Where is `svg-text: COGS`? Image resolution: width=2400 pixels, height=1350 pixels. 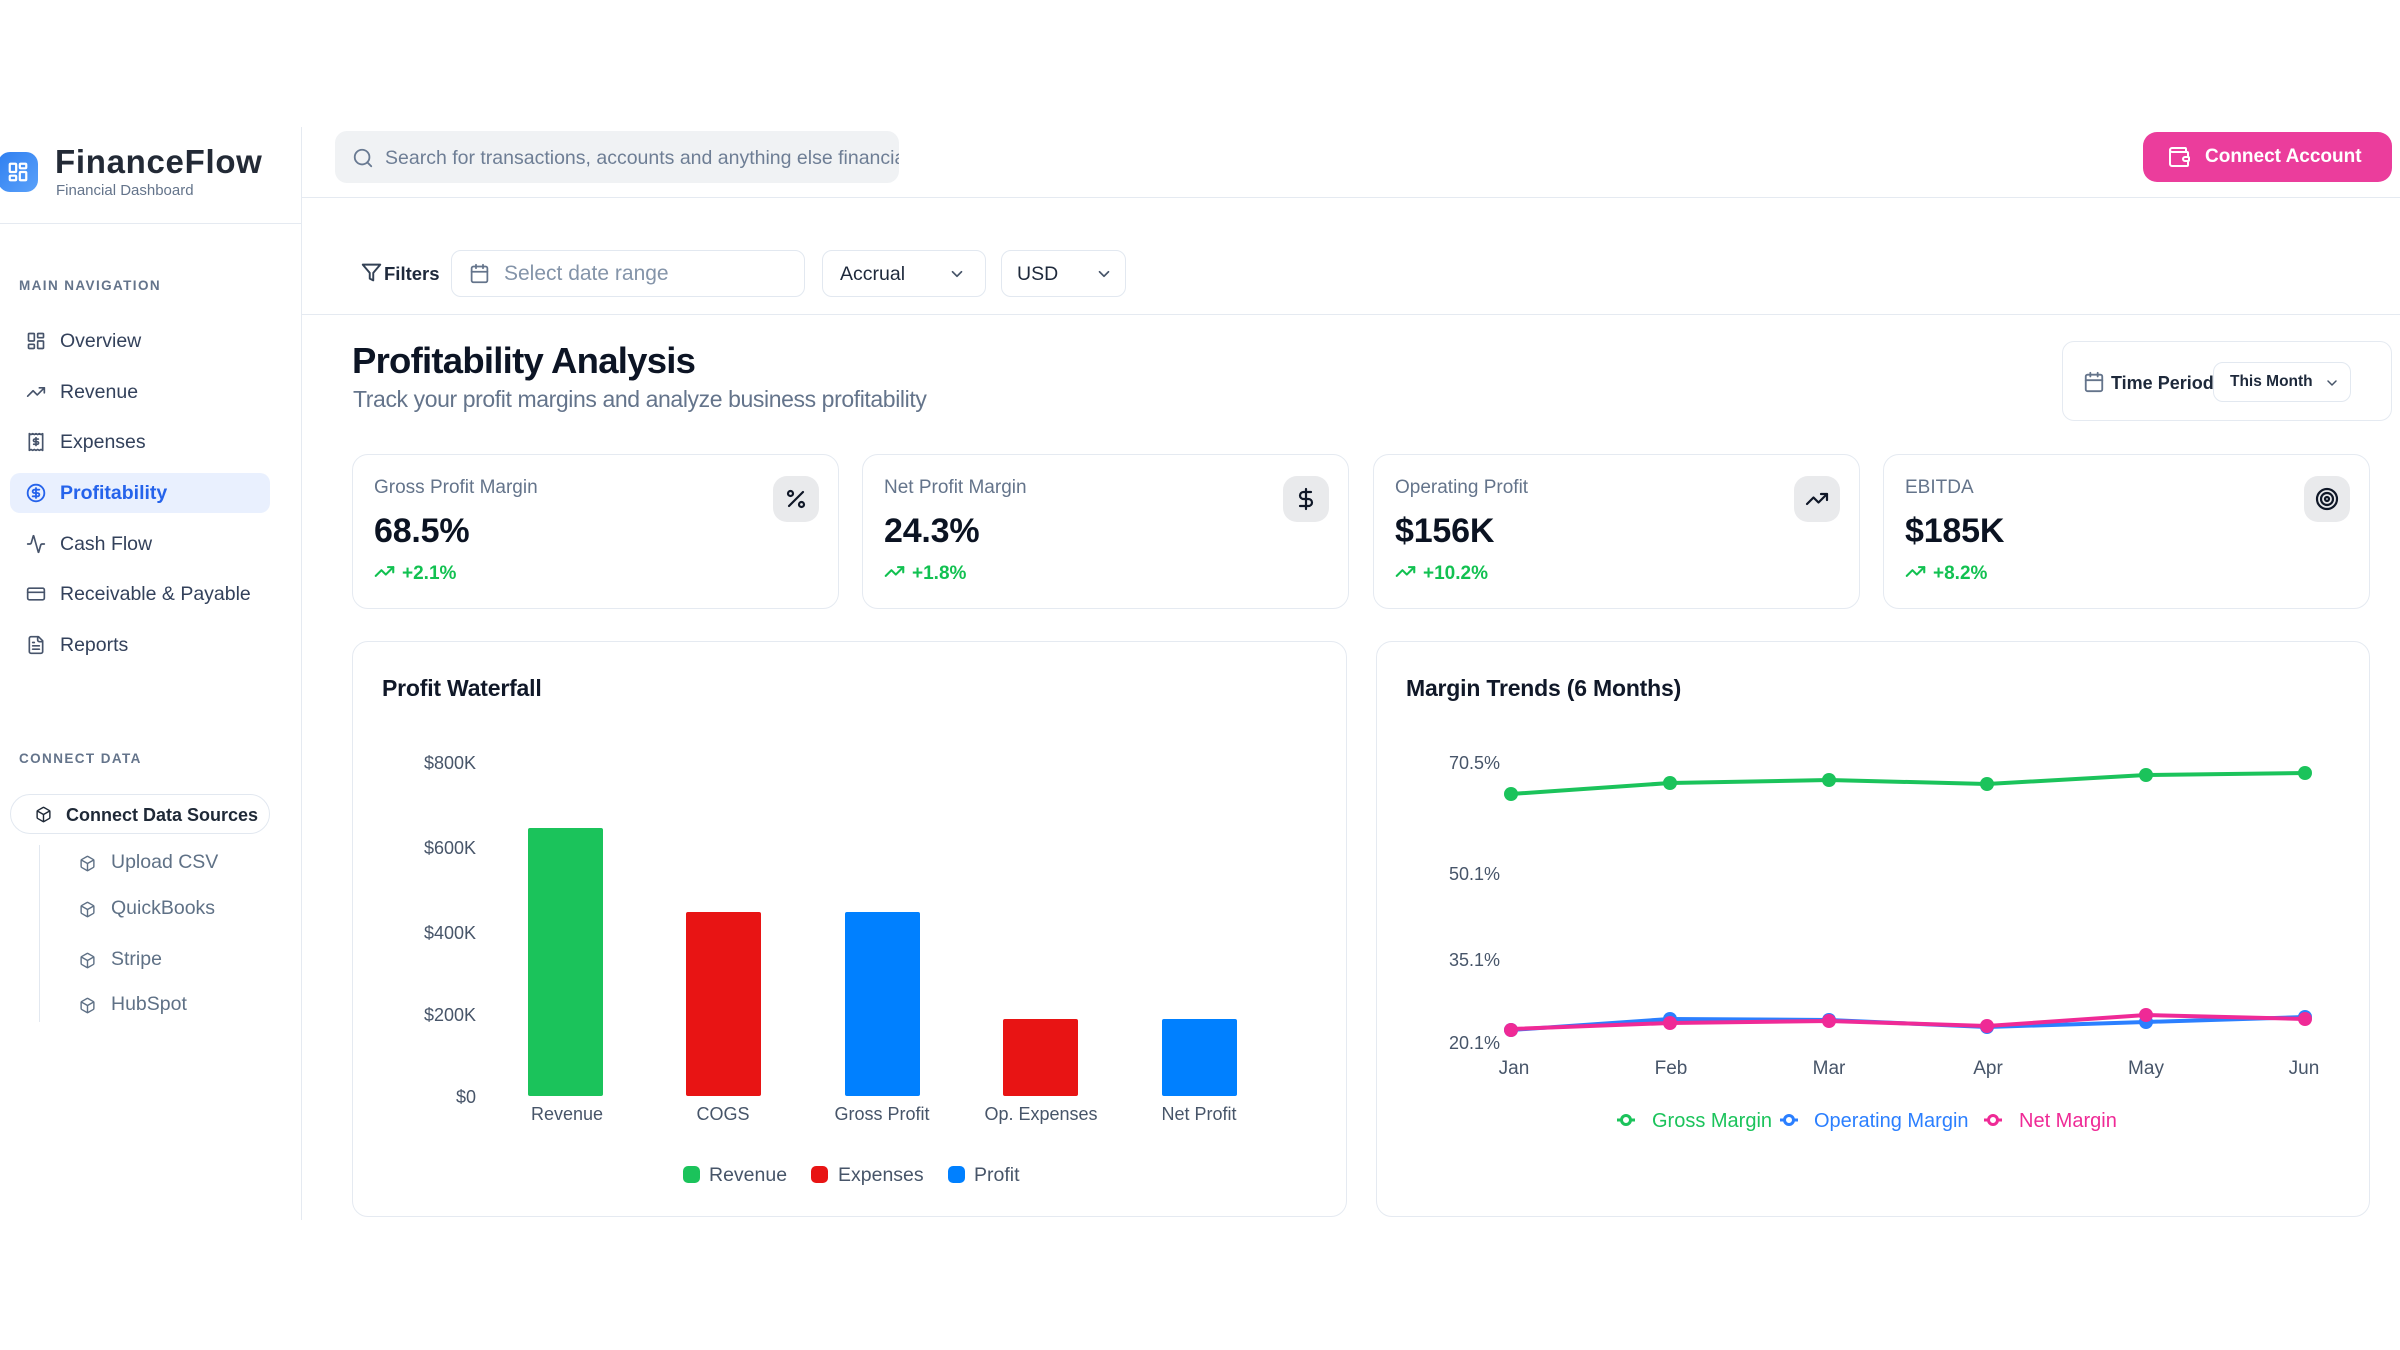 svg-text: COGS is located at coordinates (722, 1114).